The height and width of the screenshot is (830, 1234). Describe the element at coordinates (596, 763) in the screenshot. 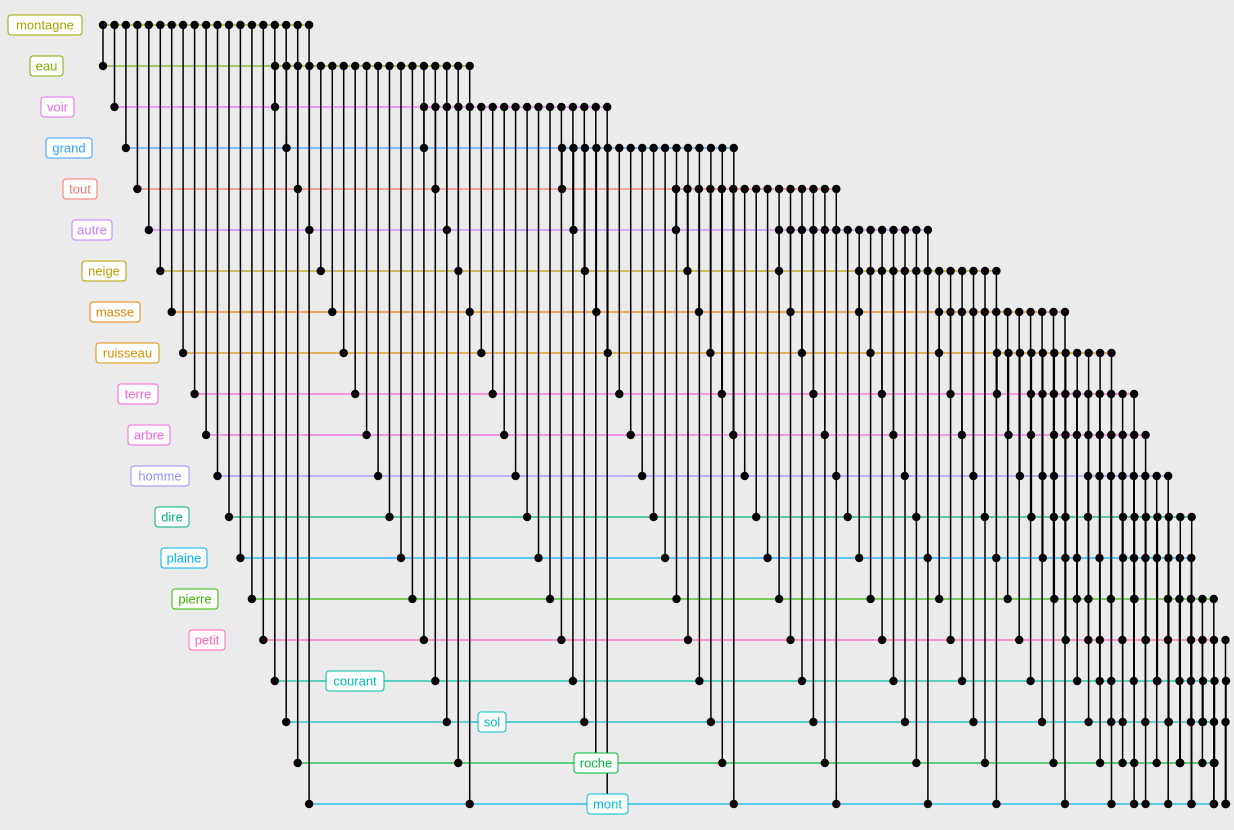

I see `word-label-text: roche` at that location.